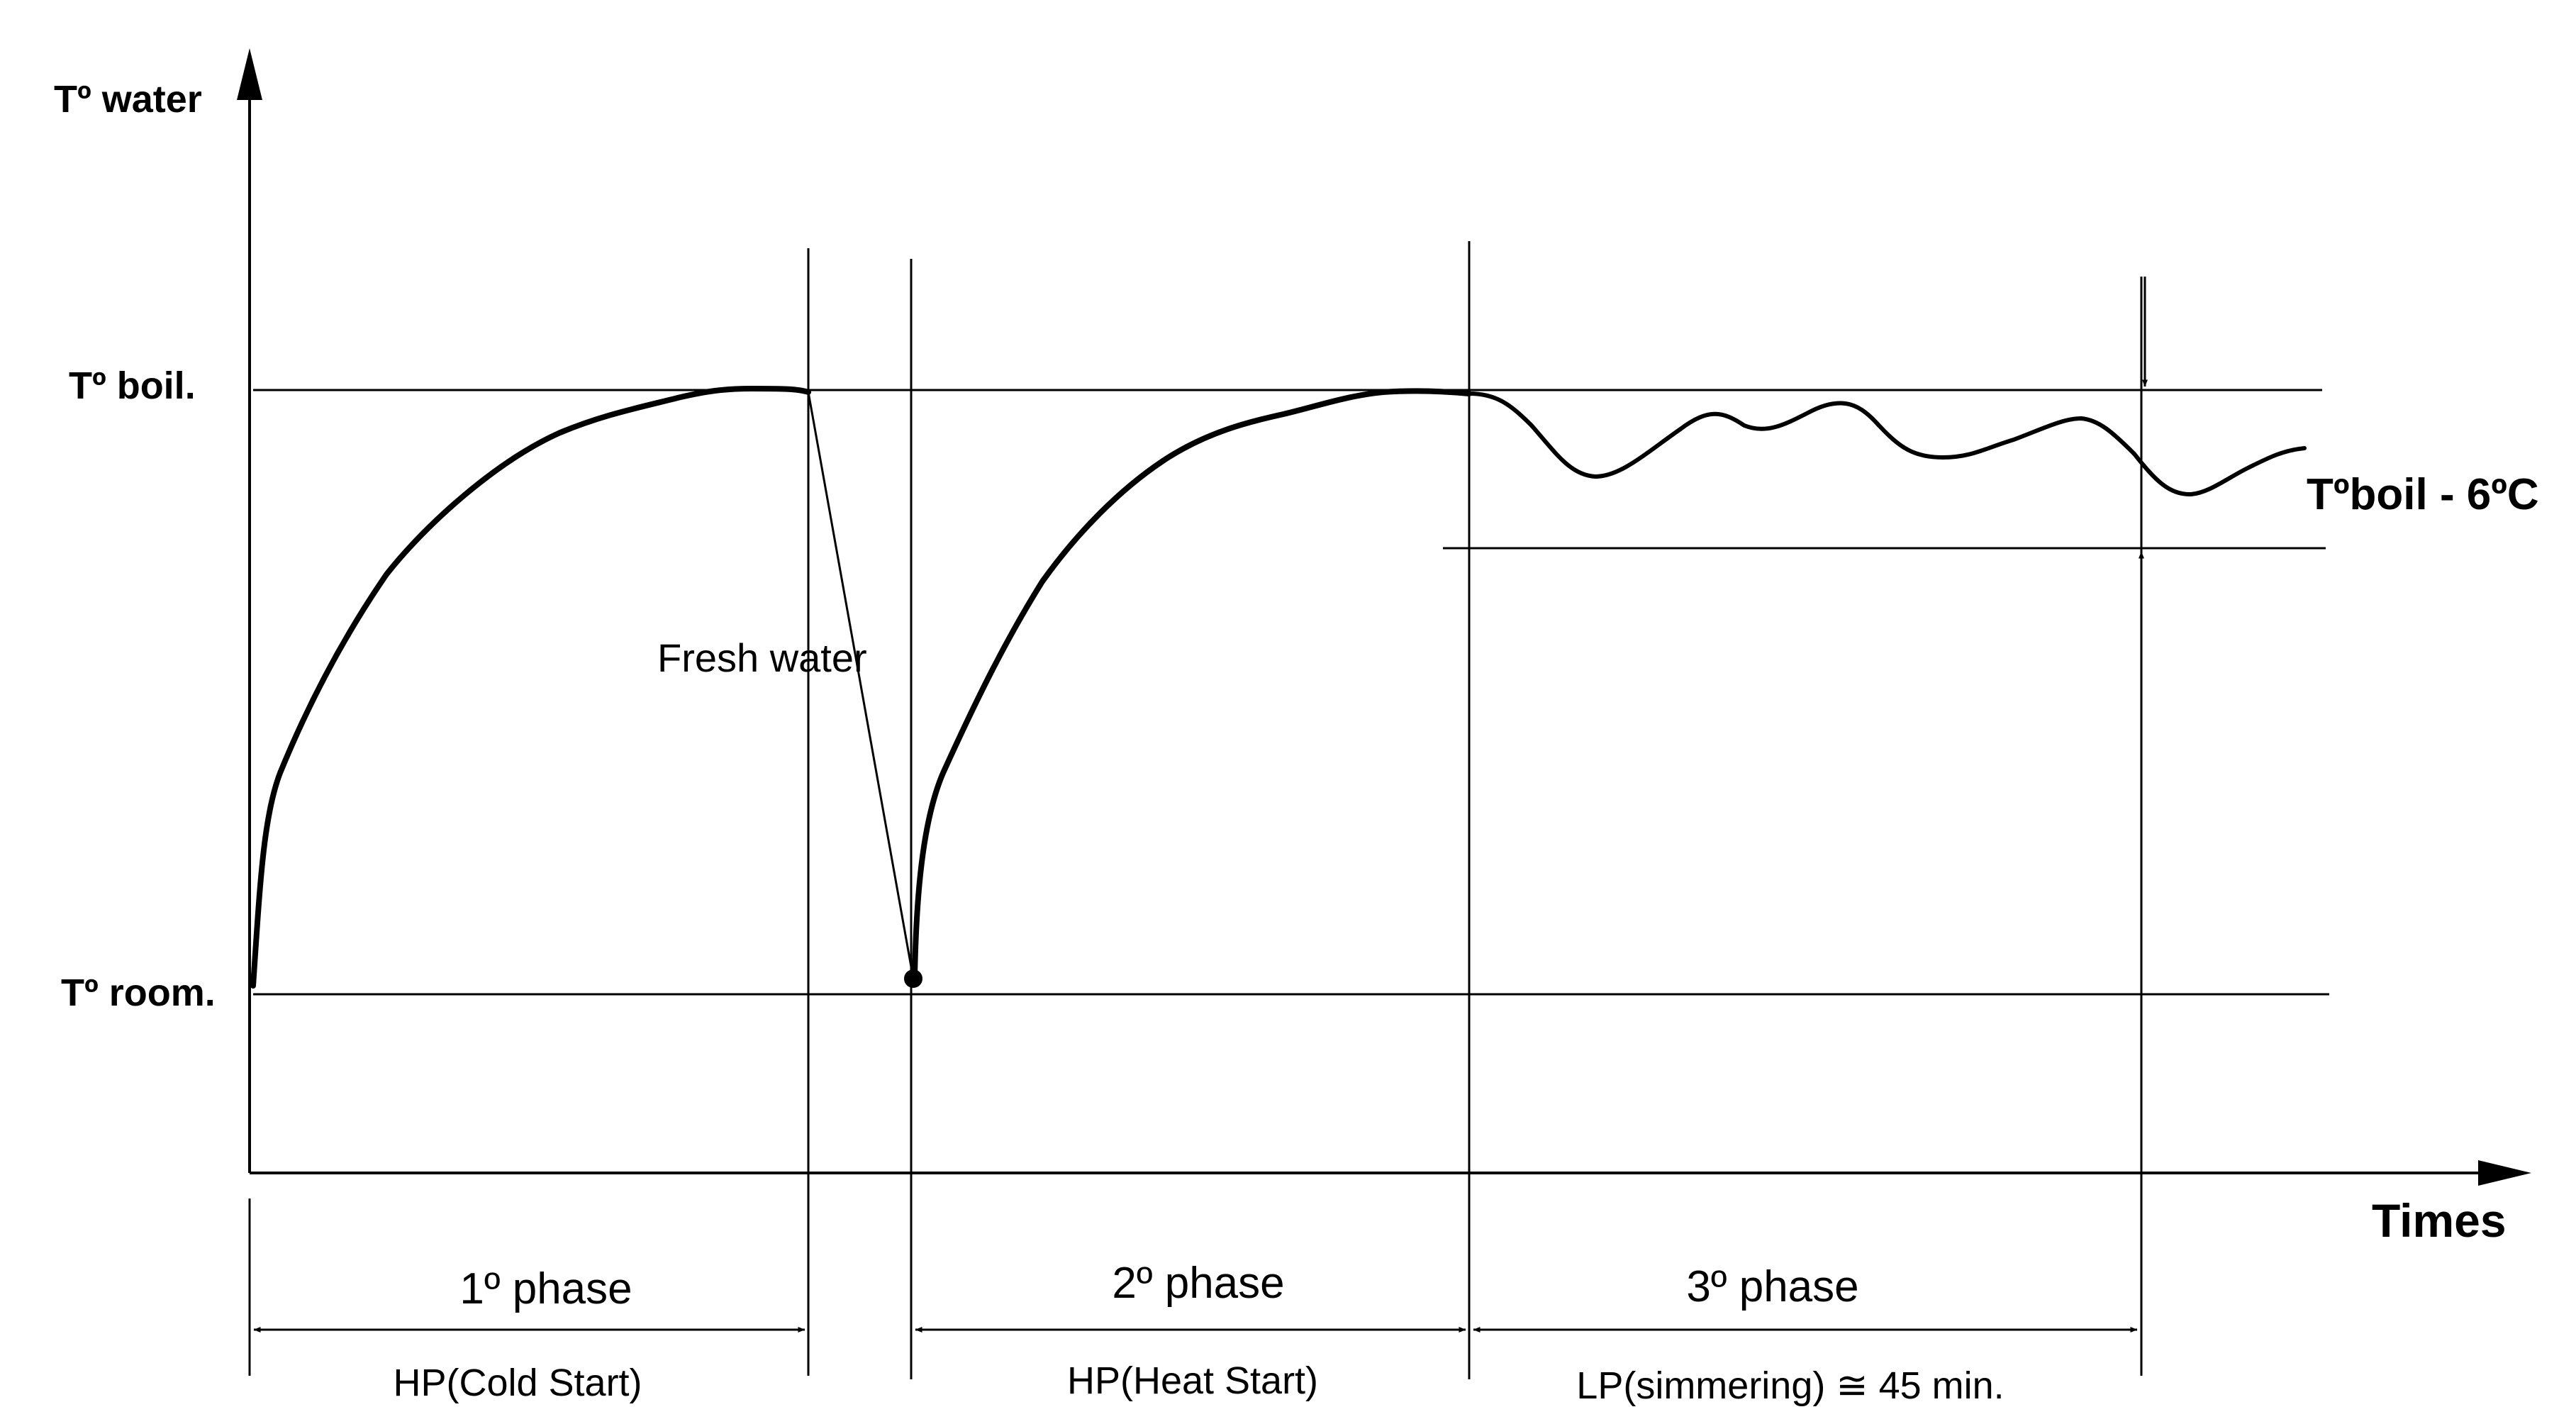 This screenshot has height=1424, width=2576. What do you see at coordinates (861, 685) in the screenshot?
I see `fresh-water-drop` at bounding box center [861, 685].